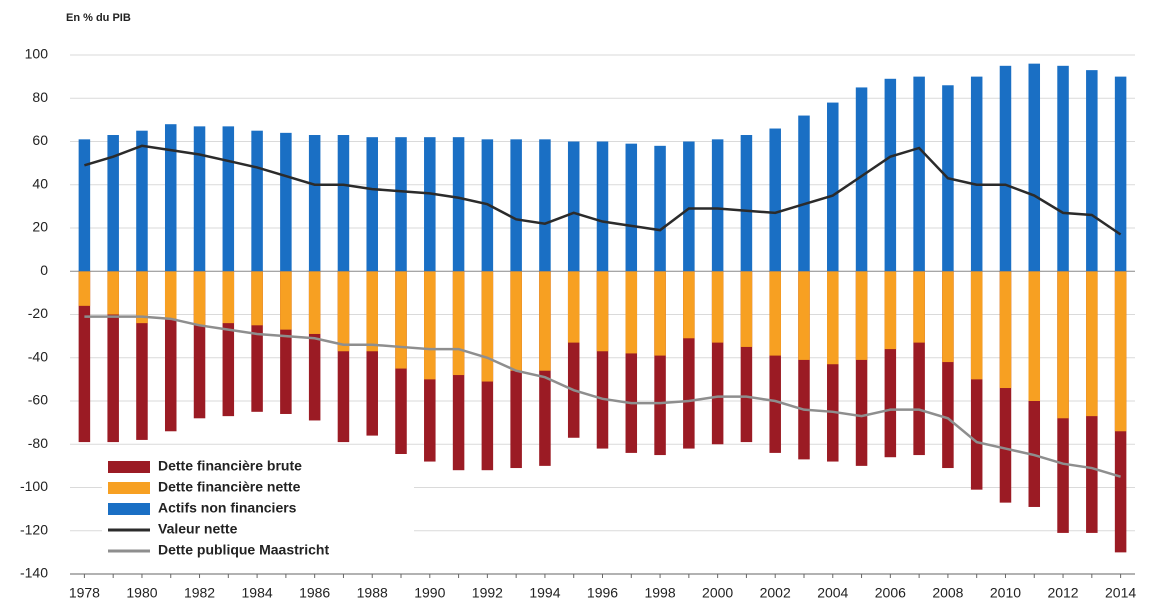 This screenshot has width=1153, height=606. Describe the element at coordinates (775, 593) in the screenshot. I see `x-tick-label: 2002` at that location.